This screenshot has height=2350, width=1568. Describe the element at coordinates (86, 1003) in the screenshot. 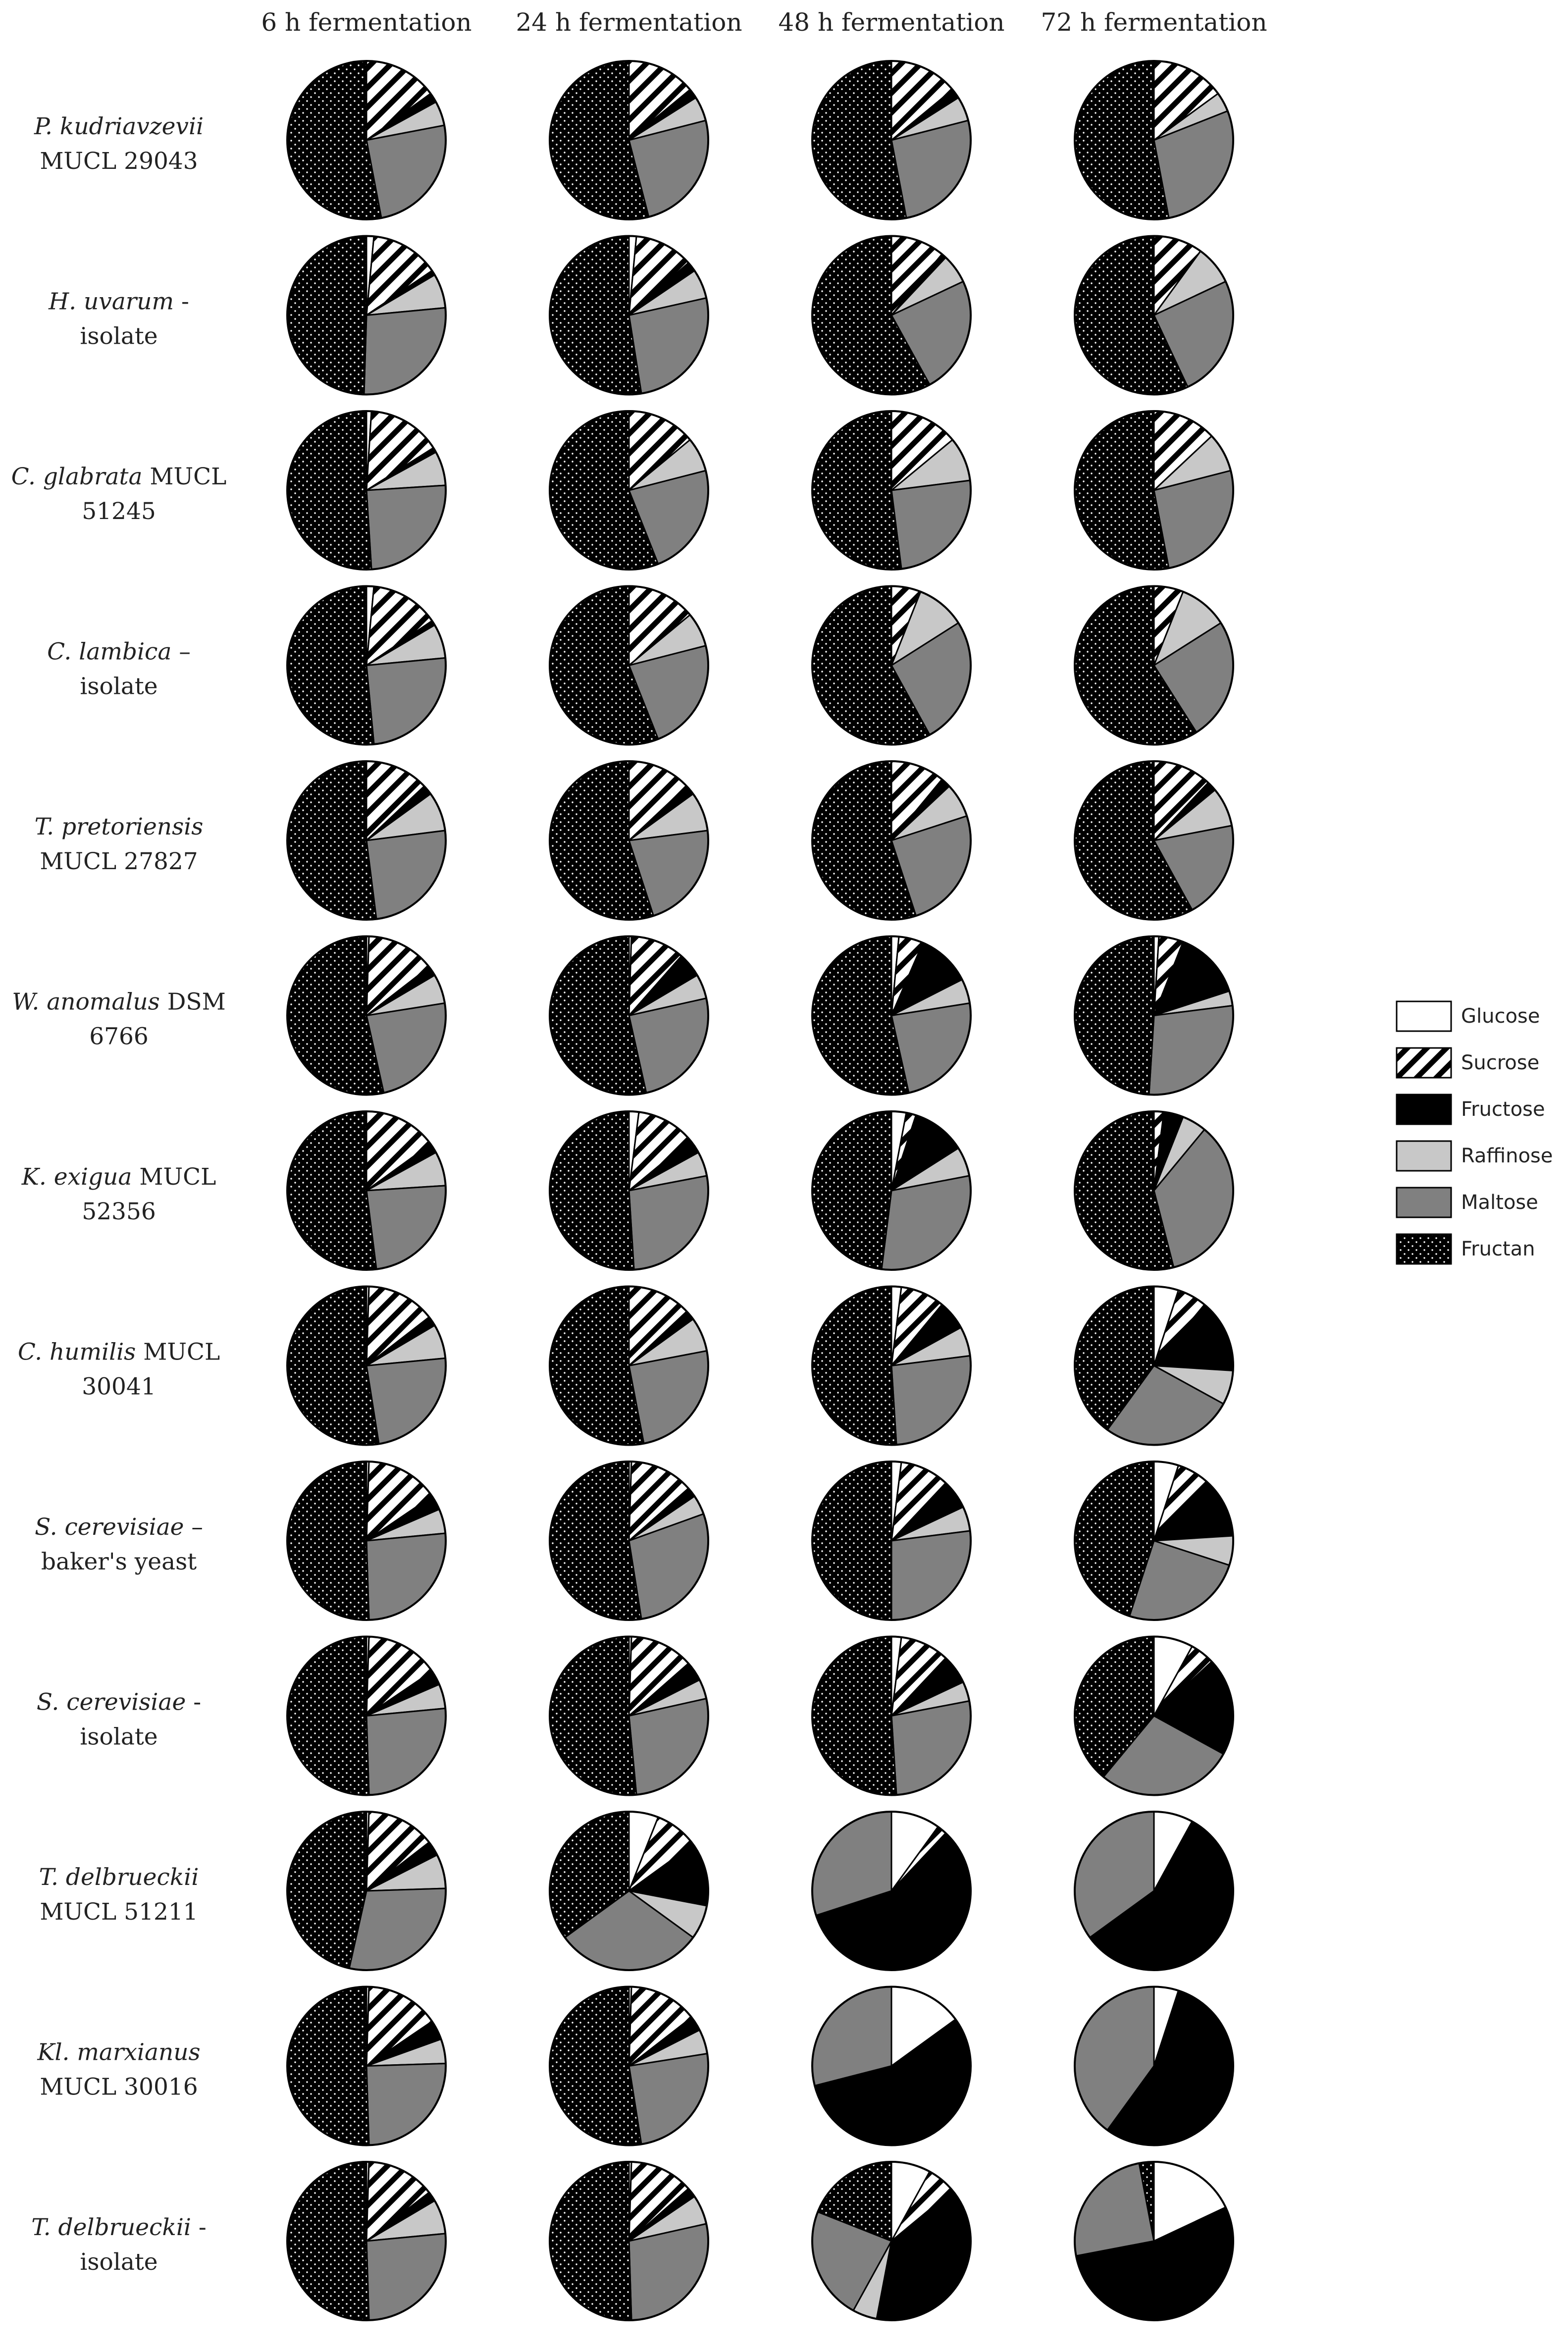

I see `row-label-part: W. anomalus` at that location.